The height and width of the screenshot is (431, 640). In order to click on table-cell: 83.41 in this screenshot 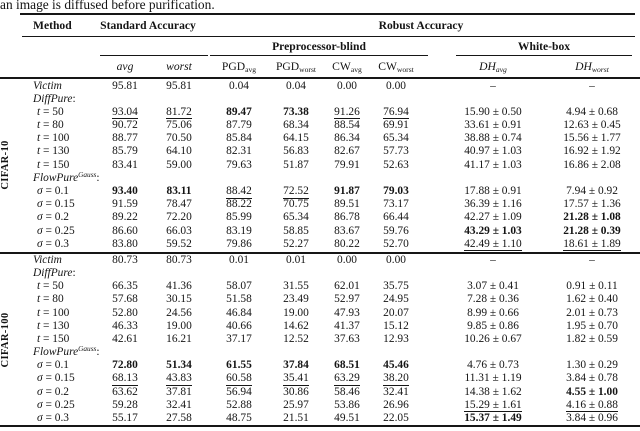, I will do `click(125, 164)`.